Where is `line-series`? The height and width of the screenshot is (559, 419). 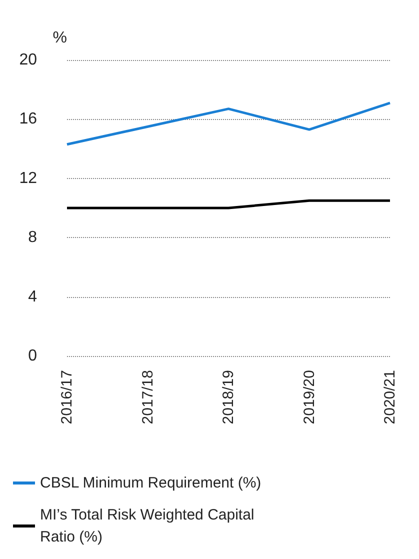 line-series is located at coordinates (229, 124).